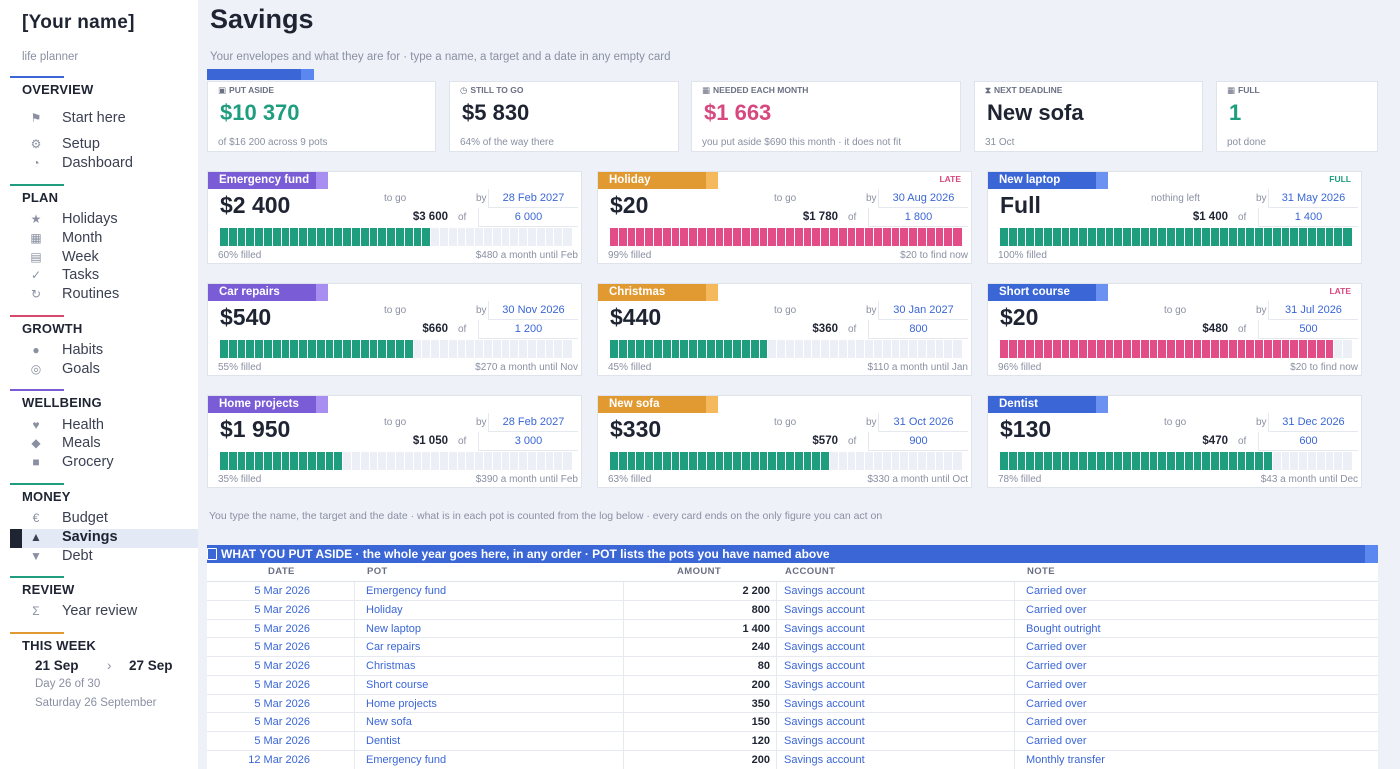 The width and height of the screenshot is (1400, 769). What do you see at coordinates (1313, 198) in the screenshot?
I see `target-date-field: 31 May 2026` at bounding box center [1313, 198].